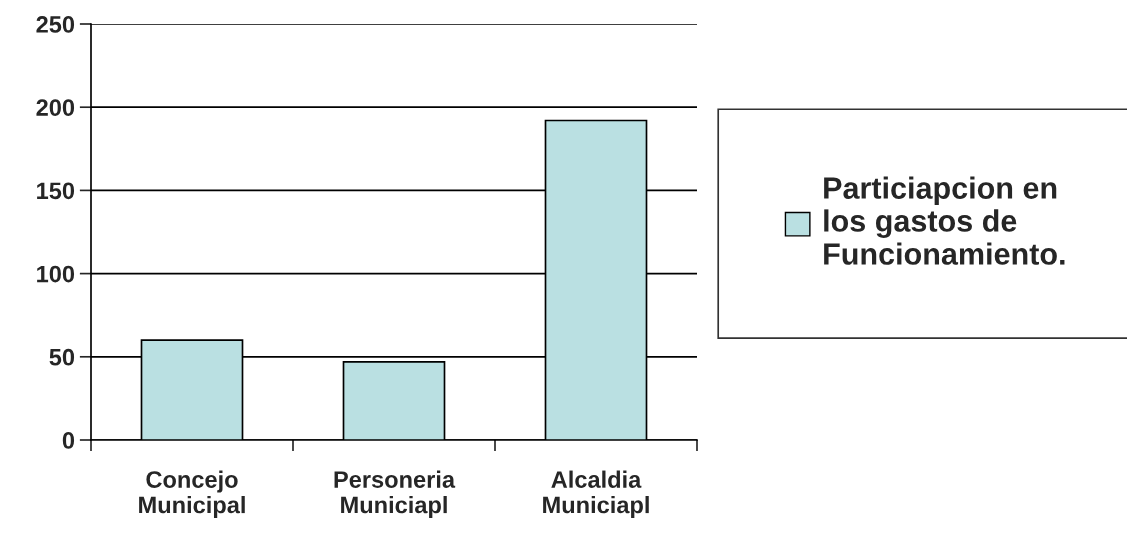 The height and width of the screenshot is (550, 1127). I want to click on y-tick-label: 150, so click(56, 191).